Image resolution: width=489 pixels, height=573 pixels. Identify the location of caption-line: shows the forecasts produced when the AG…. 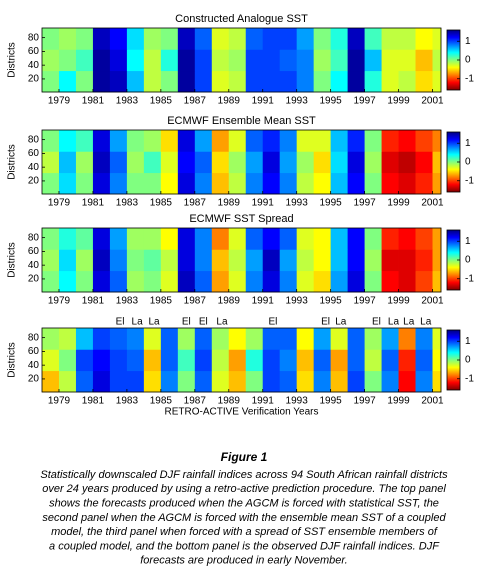
(244, 504).